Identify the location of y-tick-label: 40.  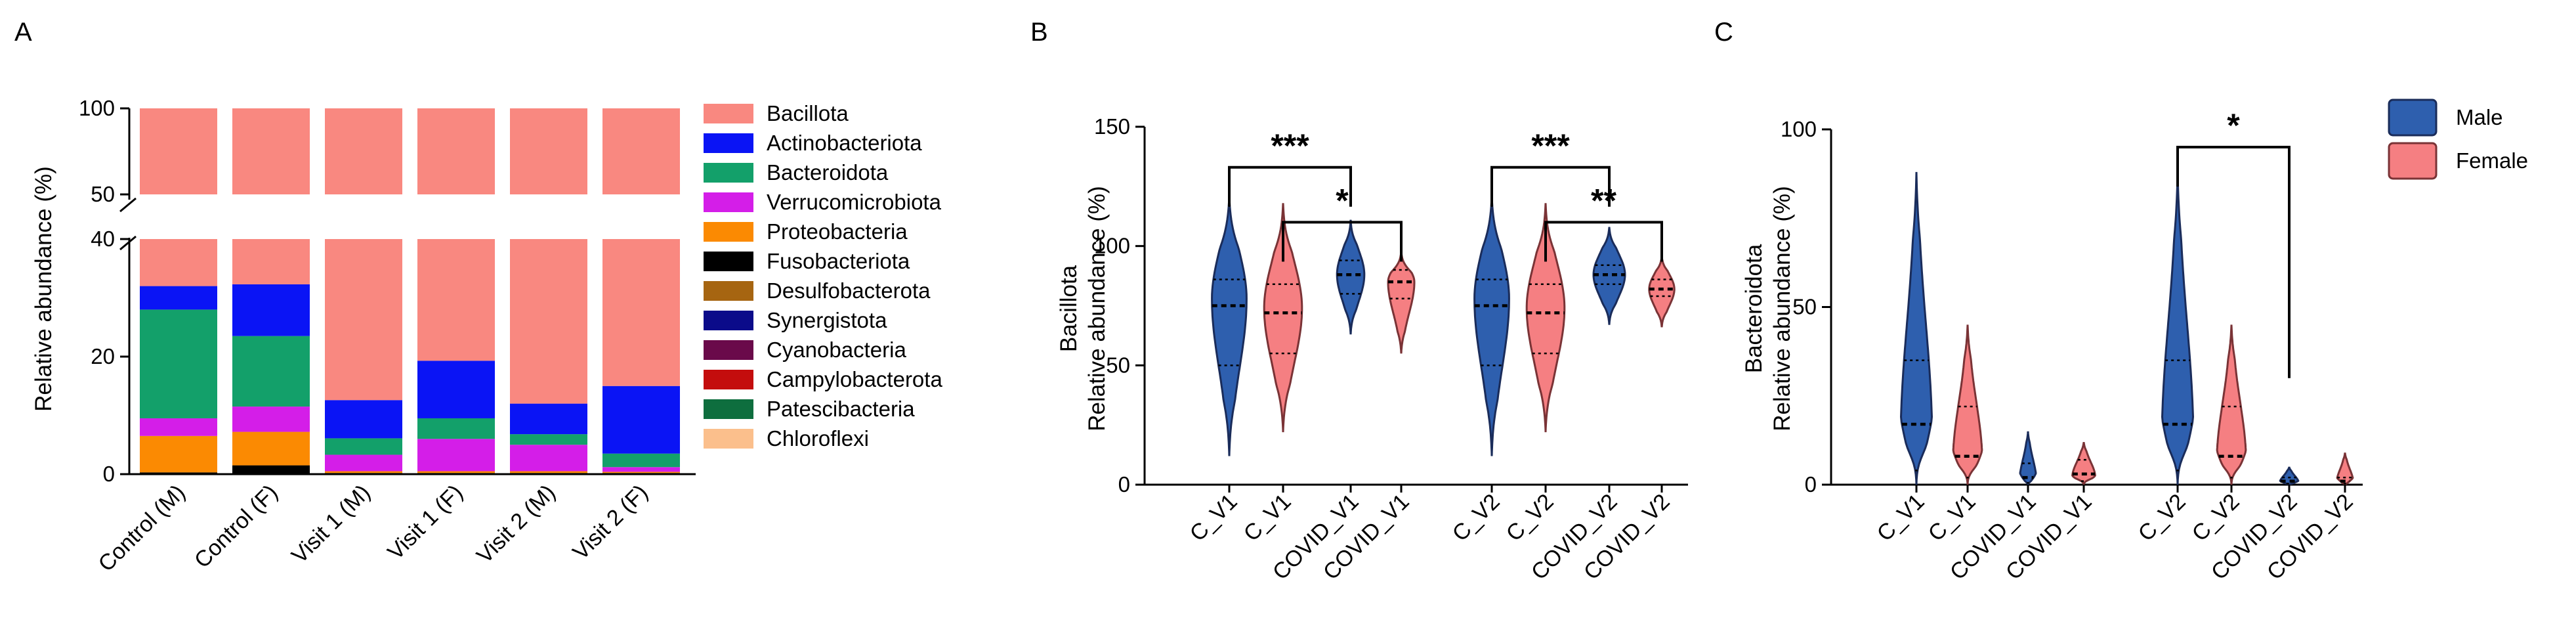
(103, 239).